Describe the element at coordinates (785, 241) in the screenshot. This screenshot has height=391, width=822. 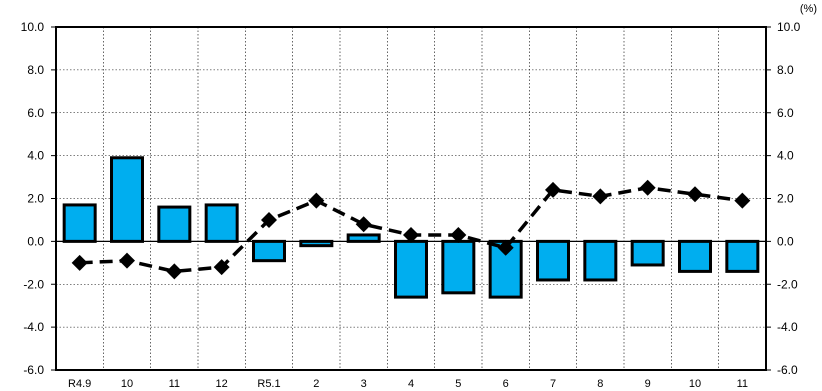
I see `y2-tick-label: 0.0` at that location.